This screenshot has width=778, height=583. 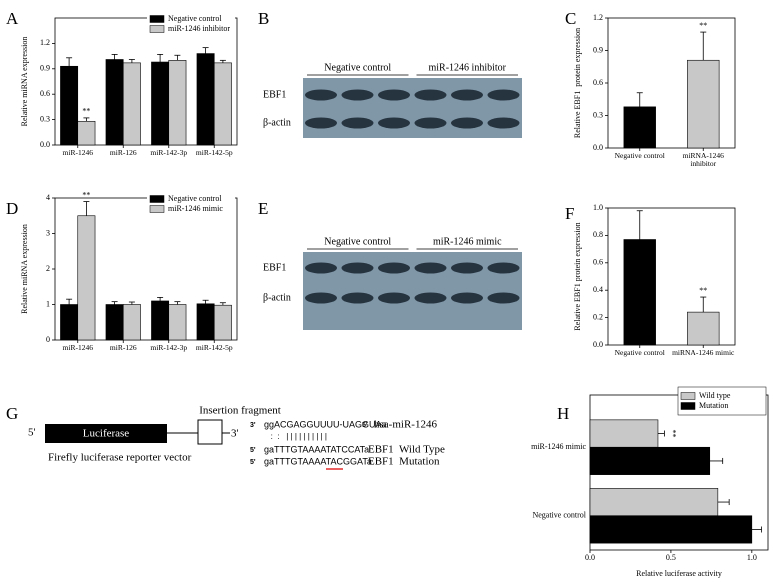 What do you see at coordinates (679, 573) in the screenshot?
I see `x-axis-label: Relative luciferase activity` at bounding box center [679, 573].